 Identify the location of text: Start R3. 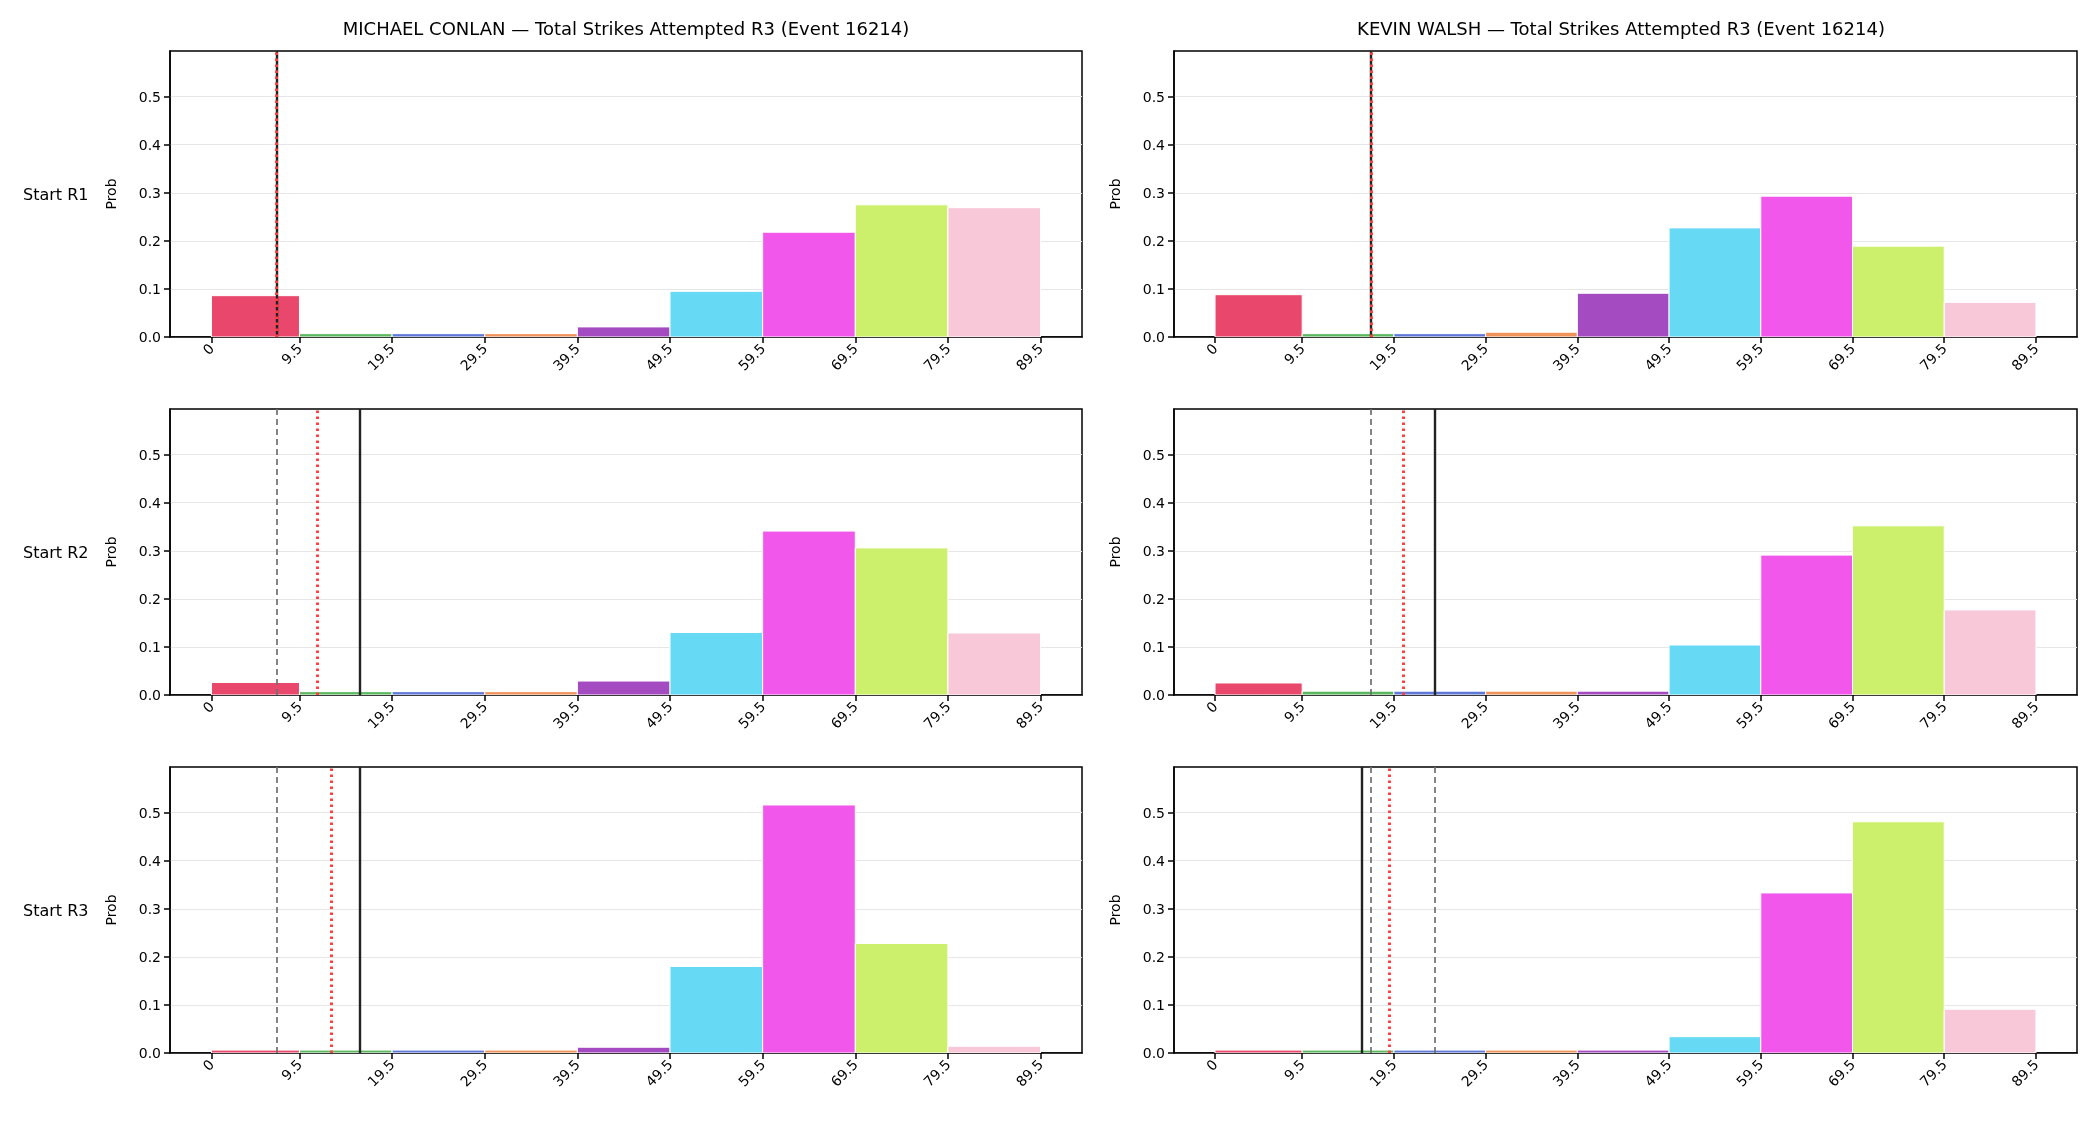
(56, 910).